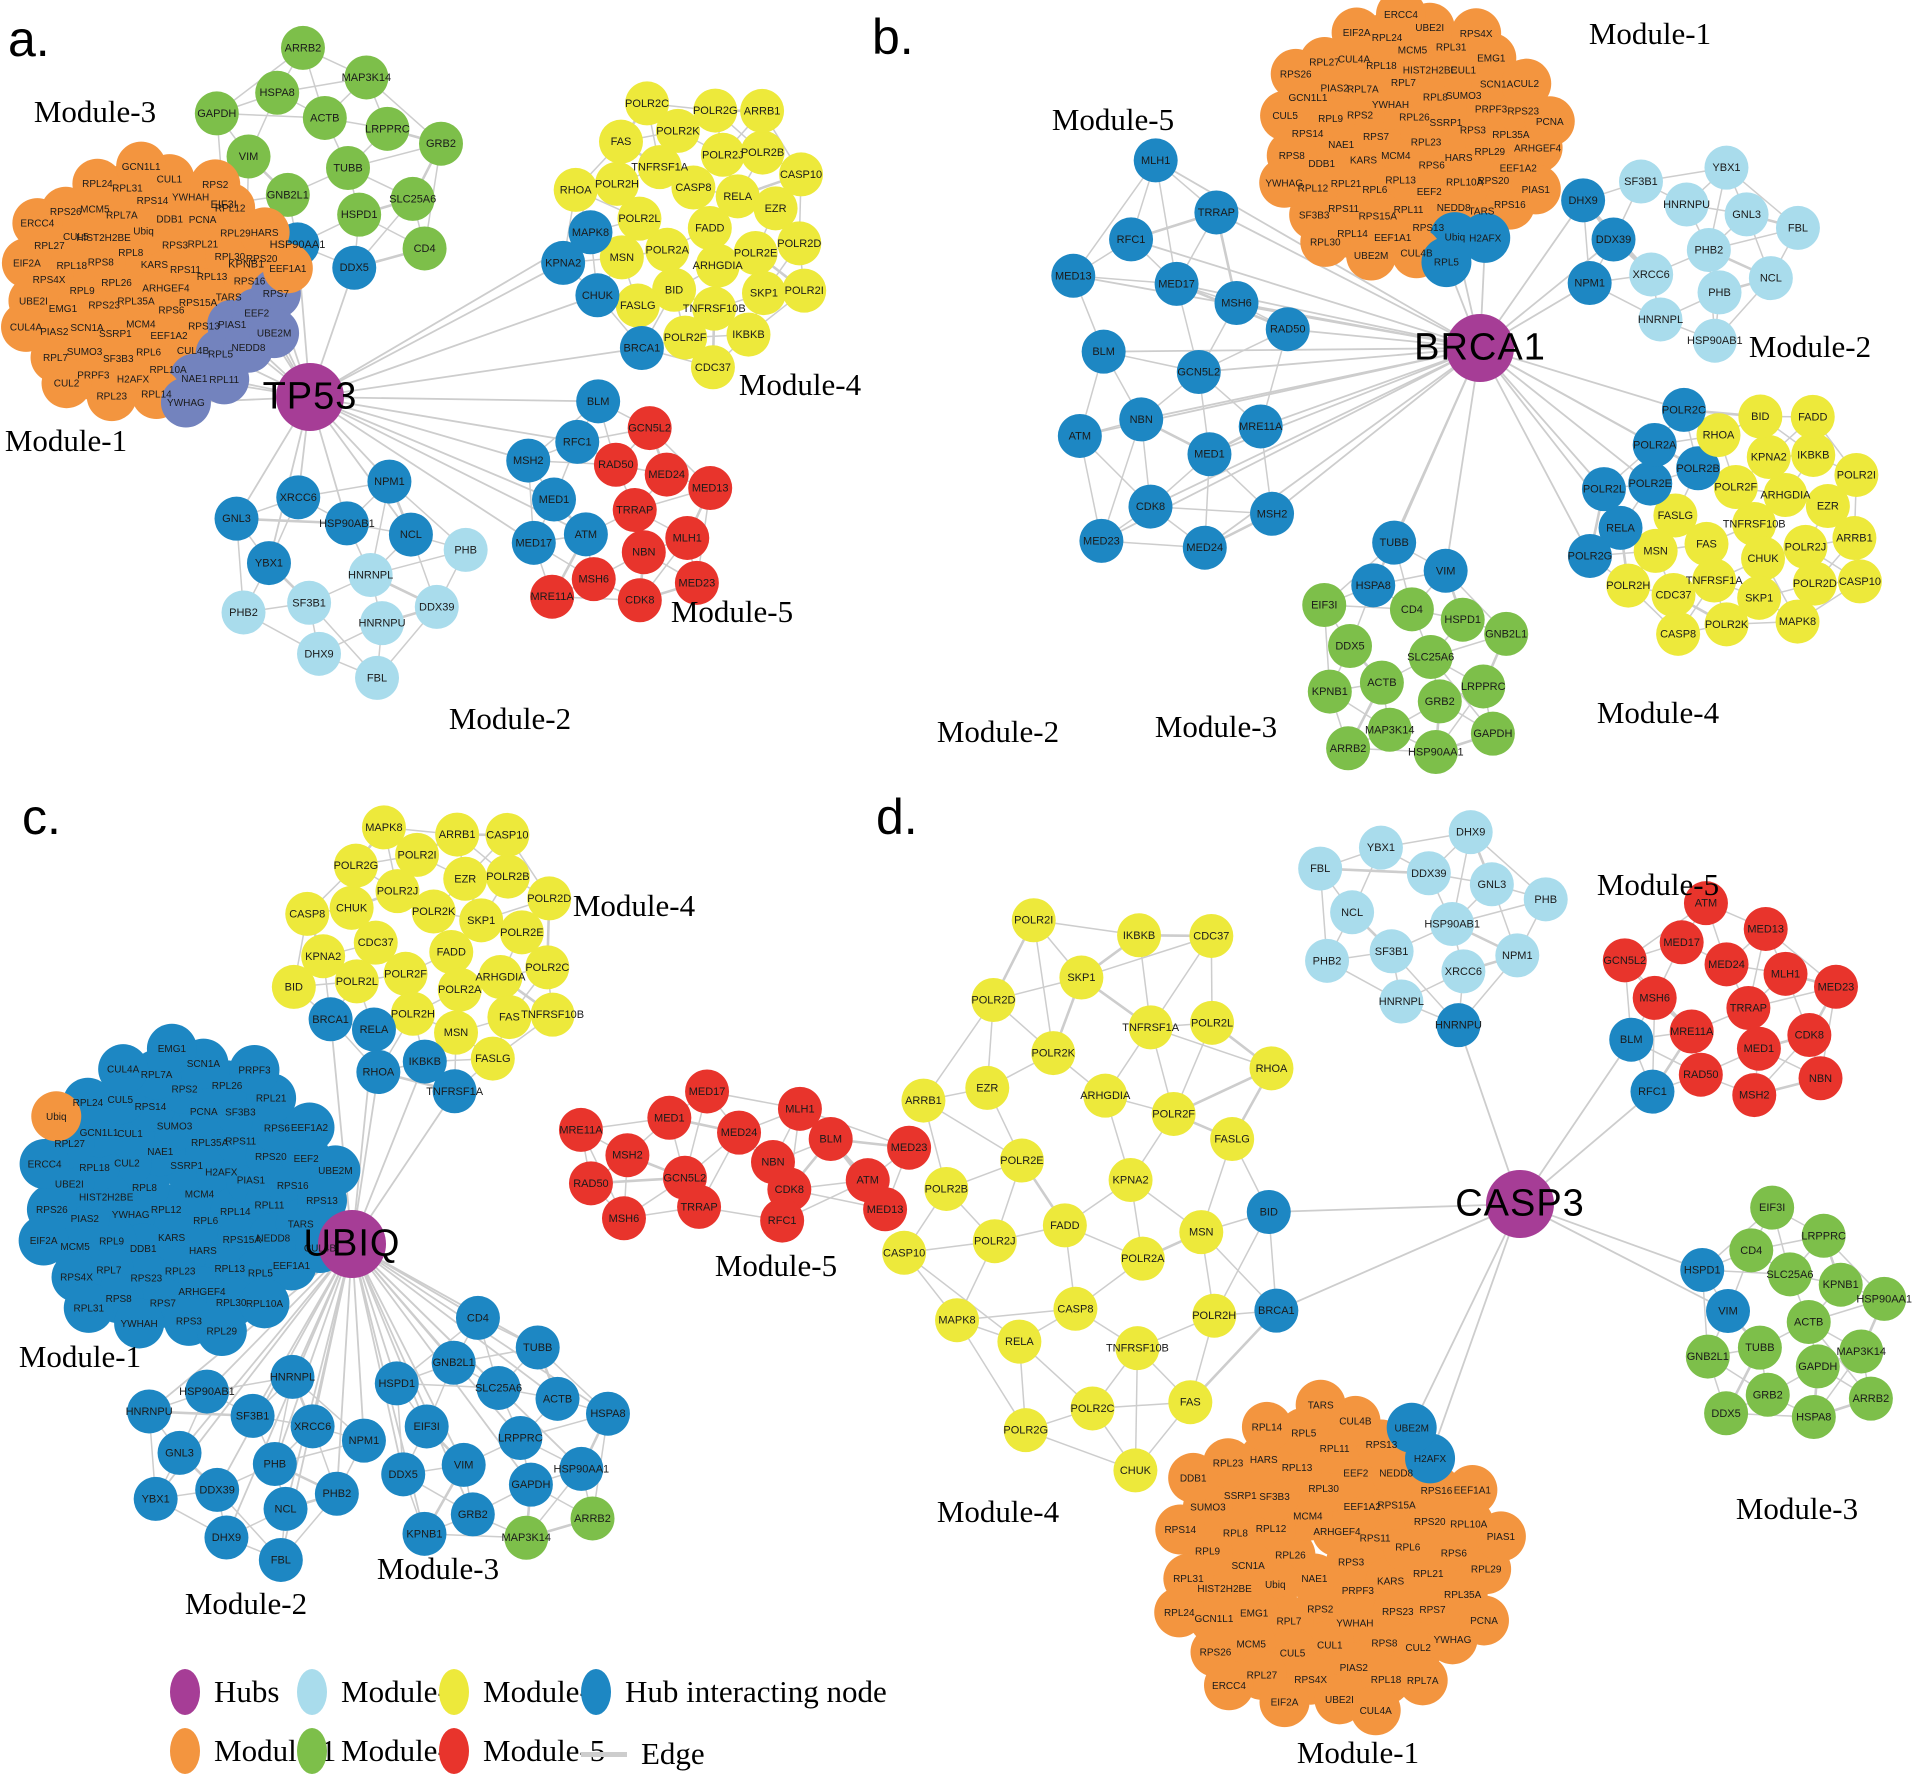  What do you see at coordinates (580, 1129) in the screenshot?
I see `node-MRE11A` at bounding box center [580, 1129].